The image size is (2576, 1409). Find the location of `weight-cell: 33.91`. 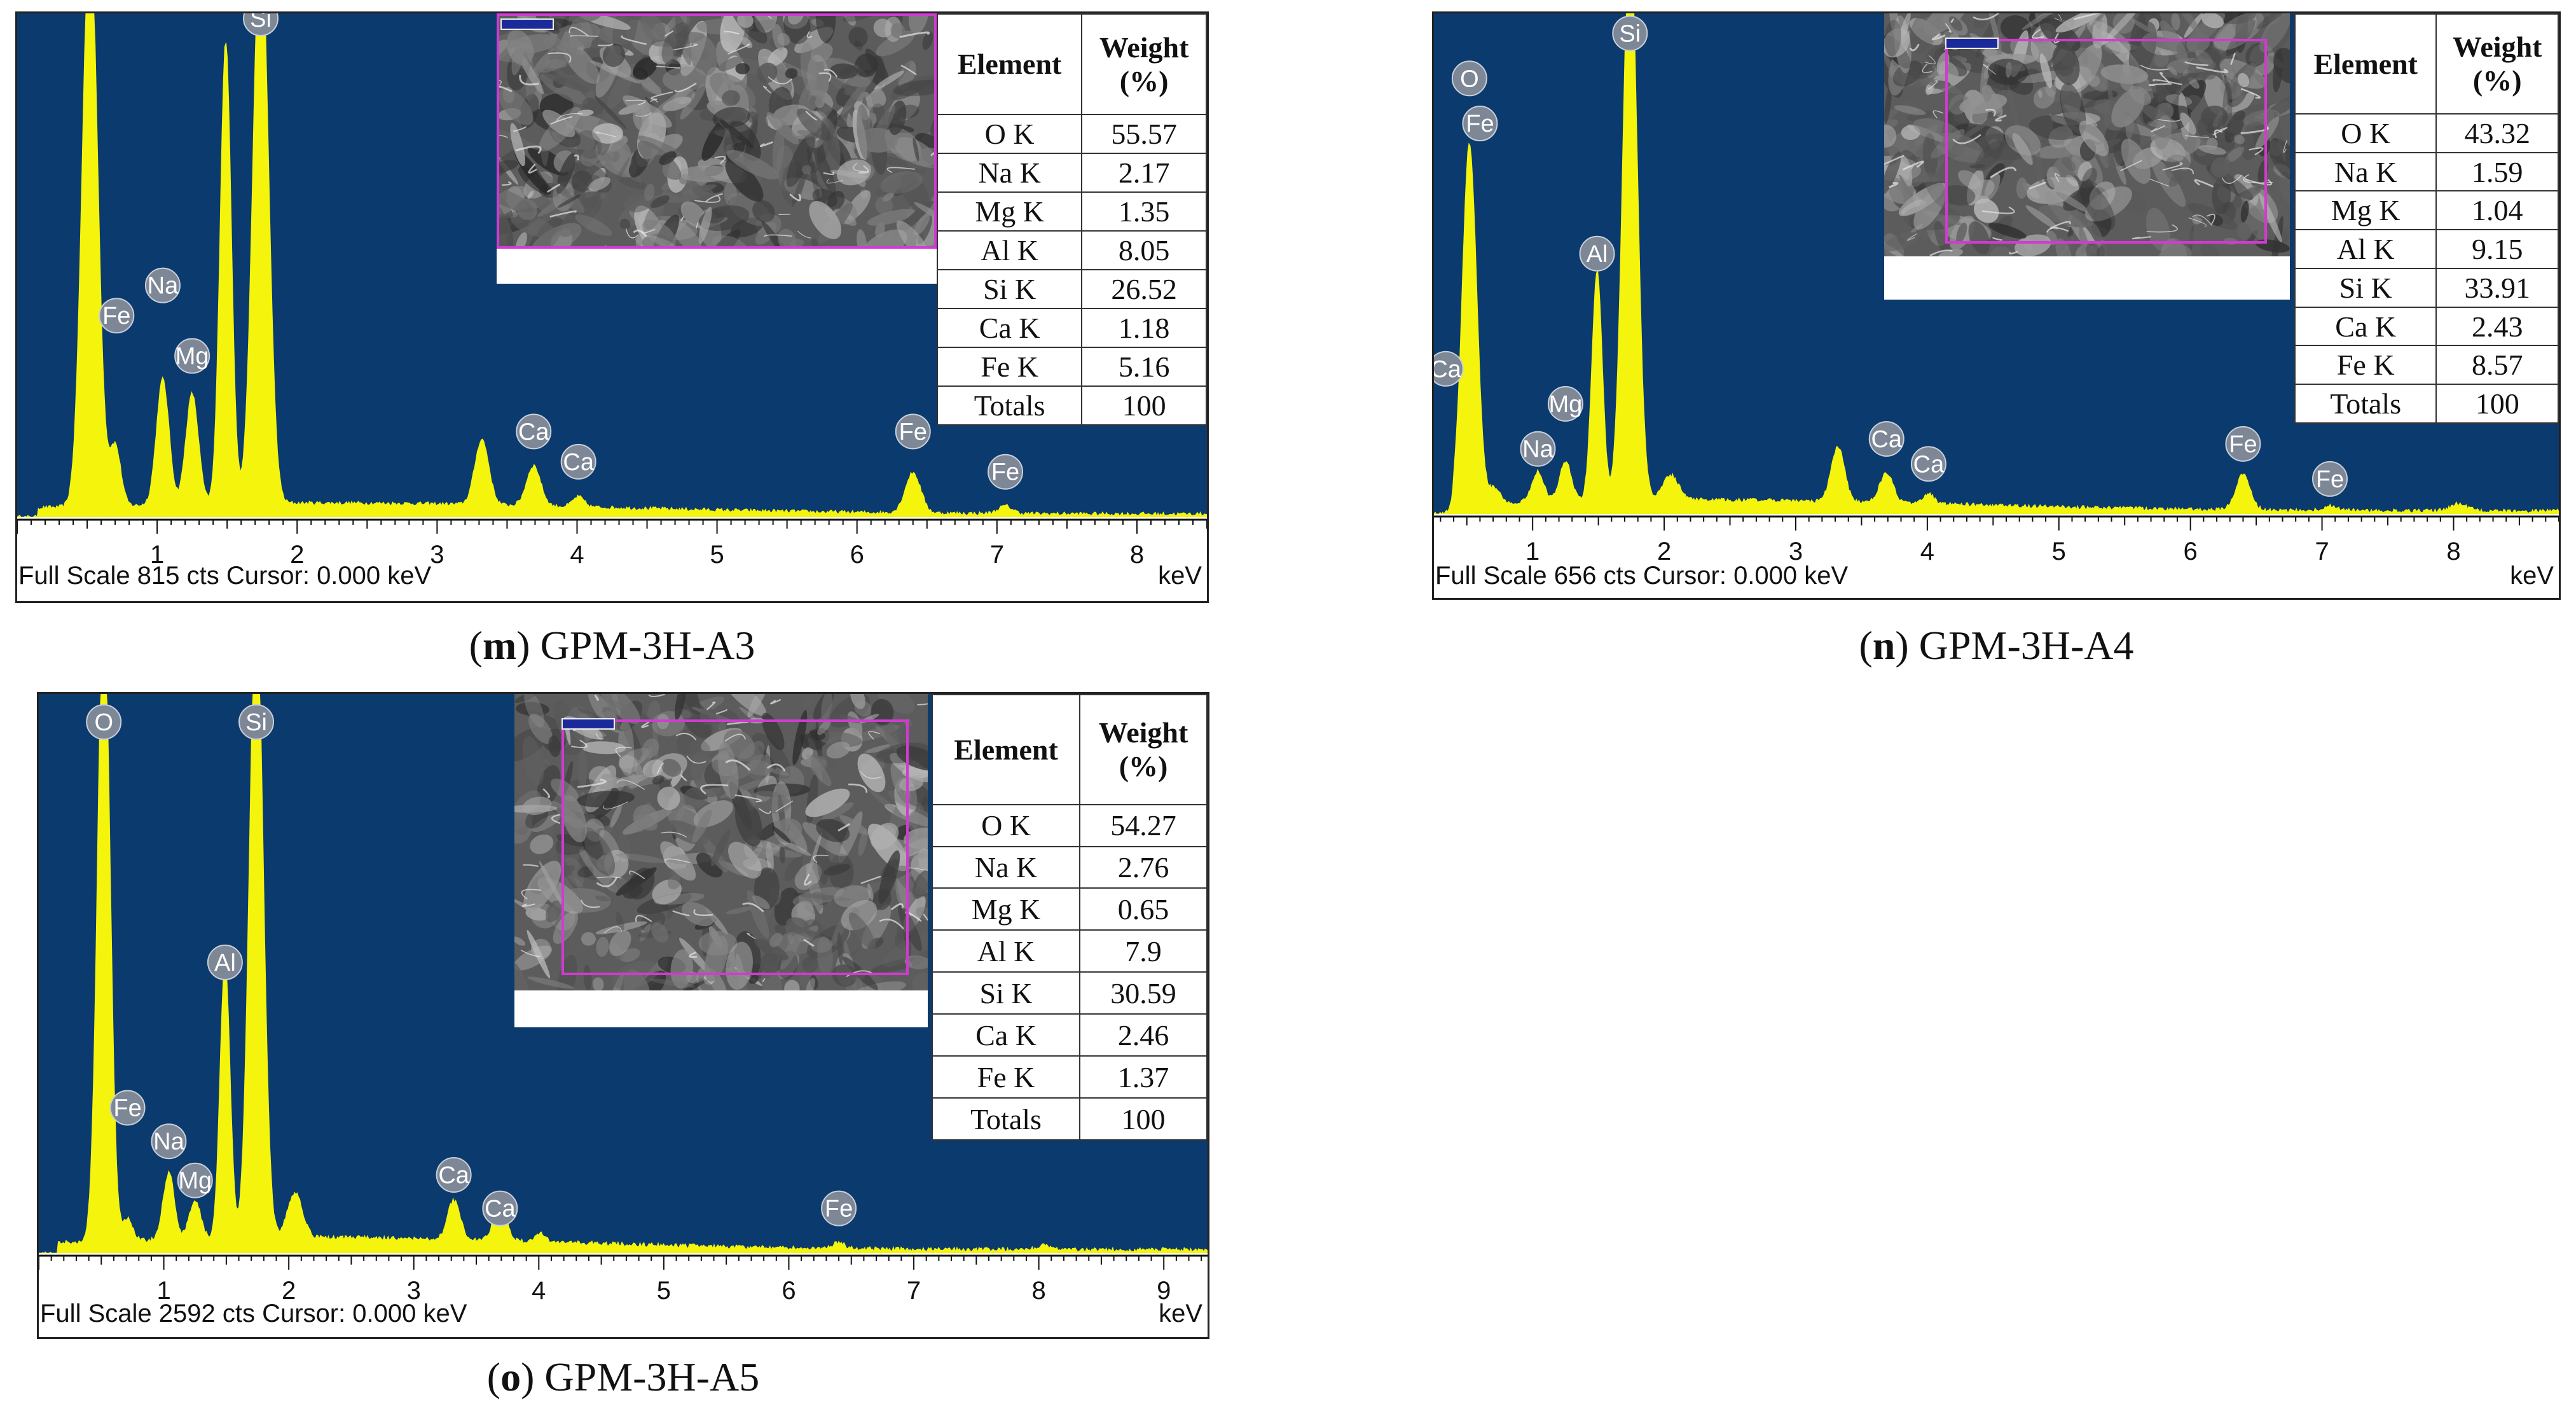

weight-cell: 33.91 is located at coordinates (2497, 287).